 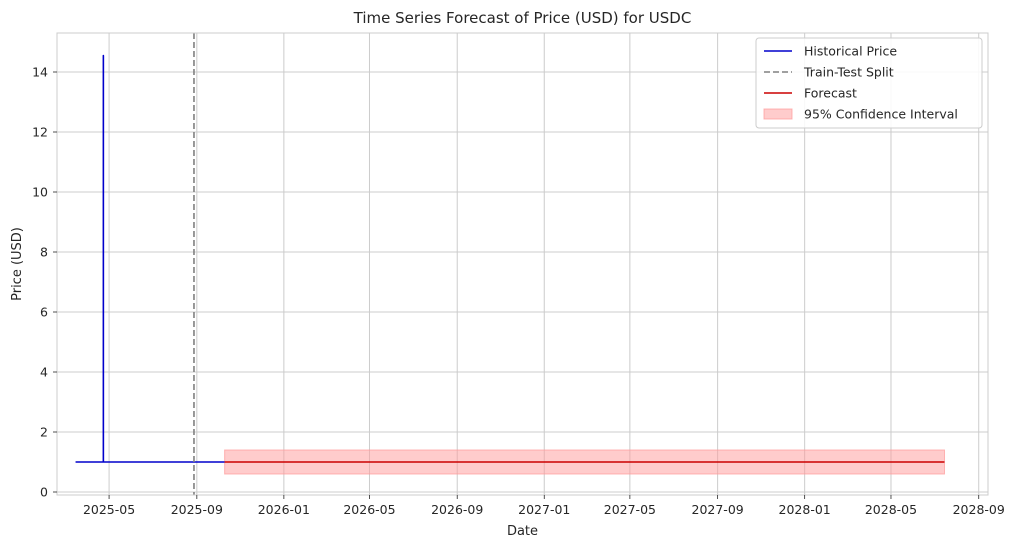 I want to click on y-tick-label: 0, so click(x=44, y=492).